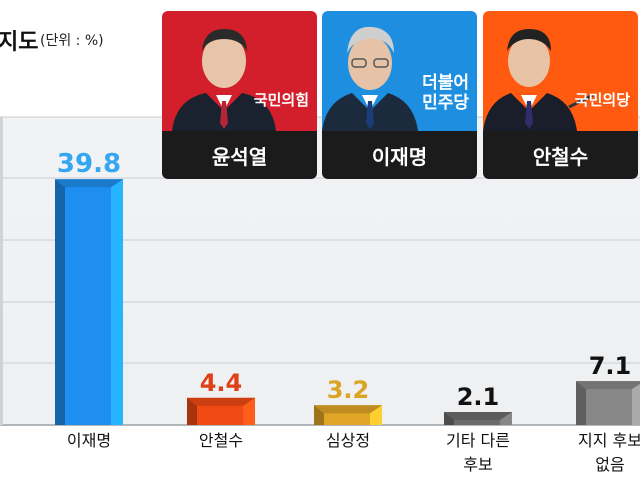 The image size is (640, 480). I want to click on chart-subtitle: (단위 : %), so click(72, 41).